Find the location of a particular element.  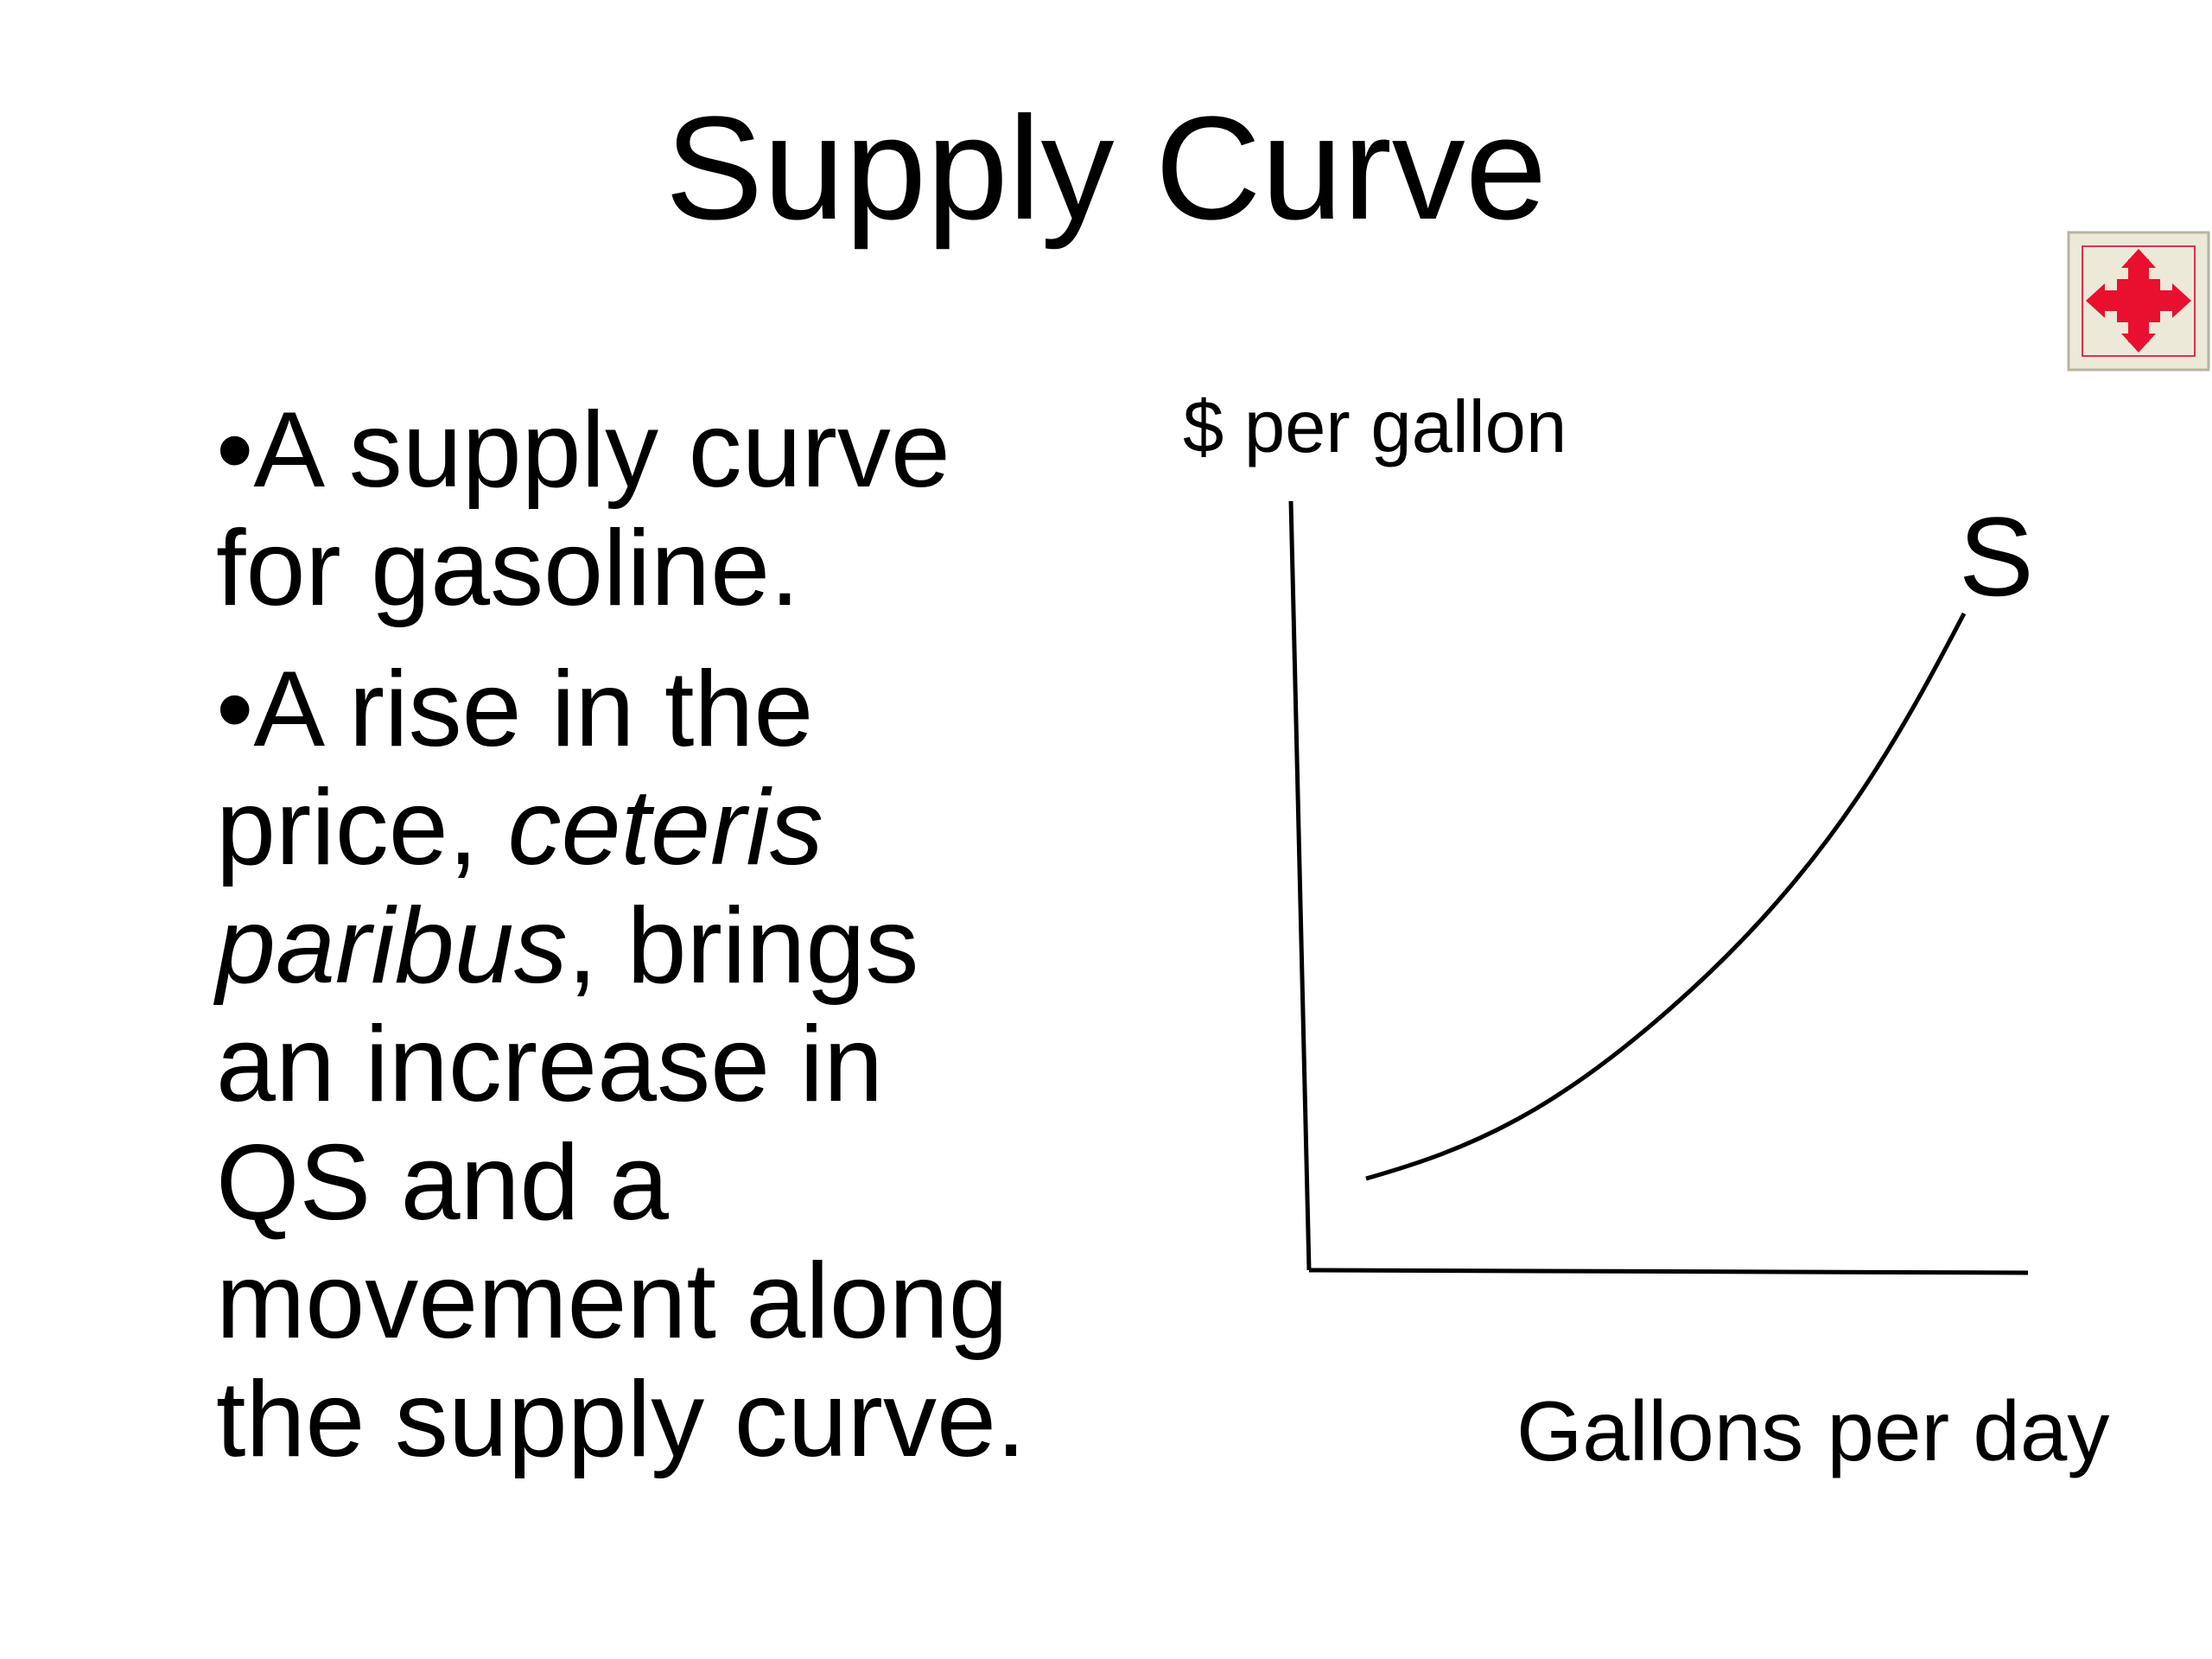

curve-label: S is located at coordinates (1997, 556).